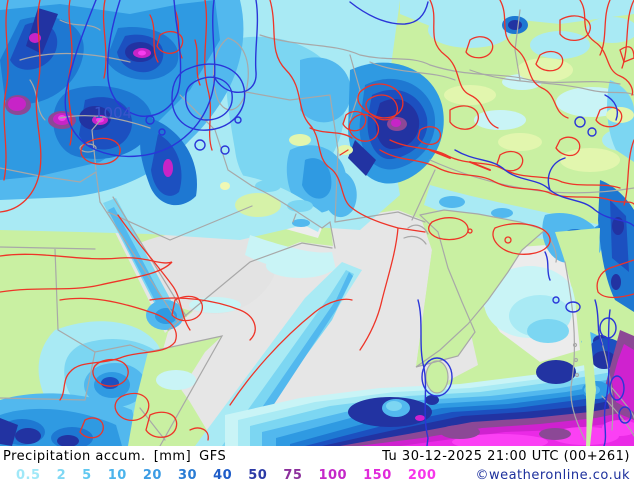 This screenshot has width=634, height=490. What do you see at coordinates (187, 475) in the screenshot?
I see `scale-value: 30` at bounding box center [187, 475].